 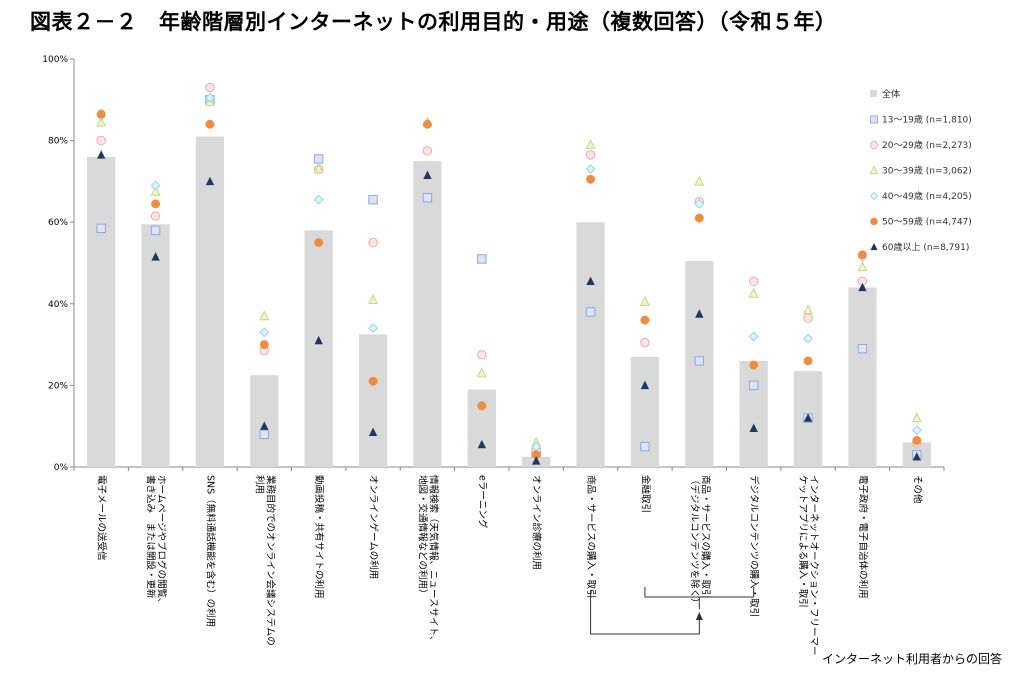 I want to click on y-tick-label: 0%, so click(x=61, y=468).